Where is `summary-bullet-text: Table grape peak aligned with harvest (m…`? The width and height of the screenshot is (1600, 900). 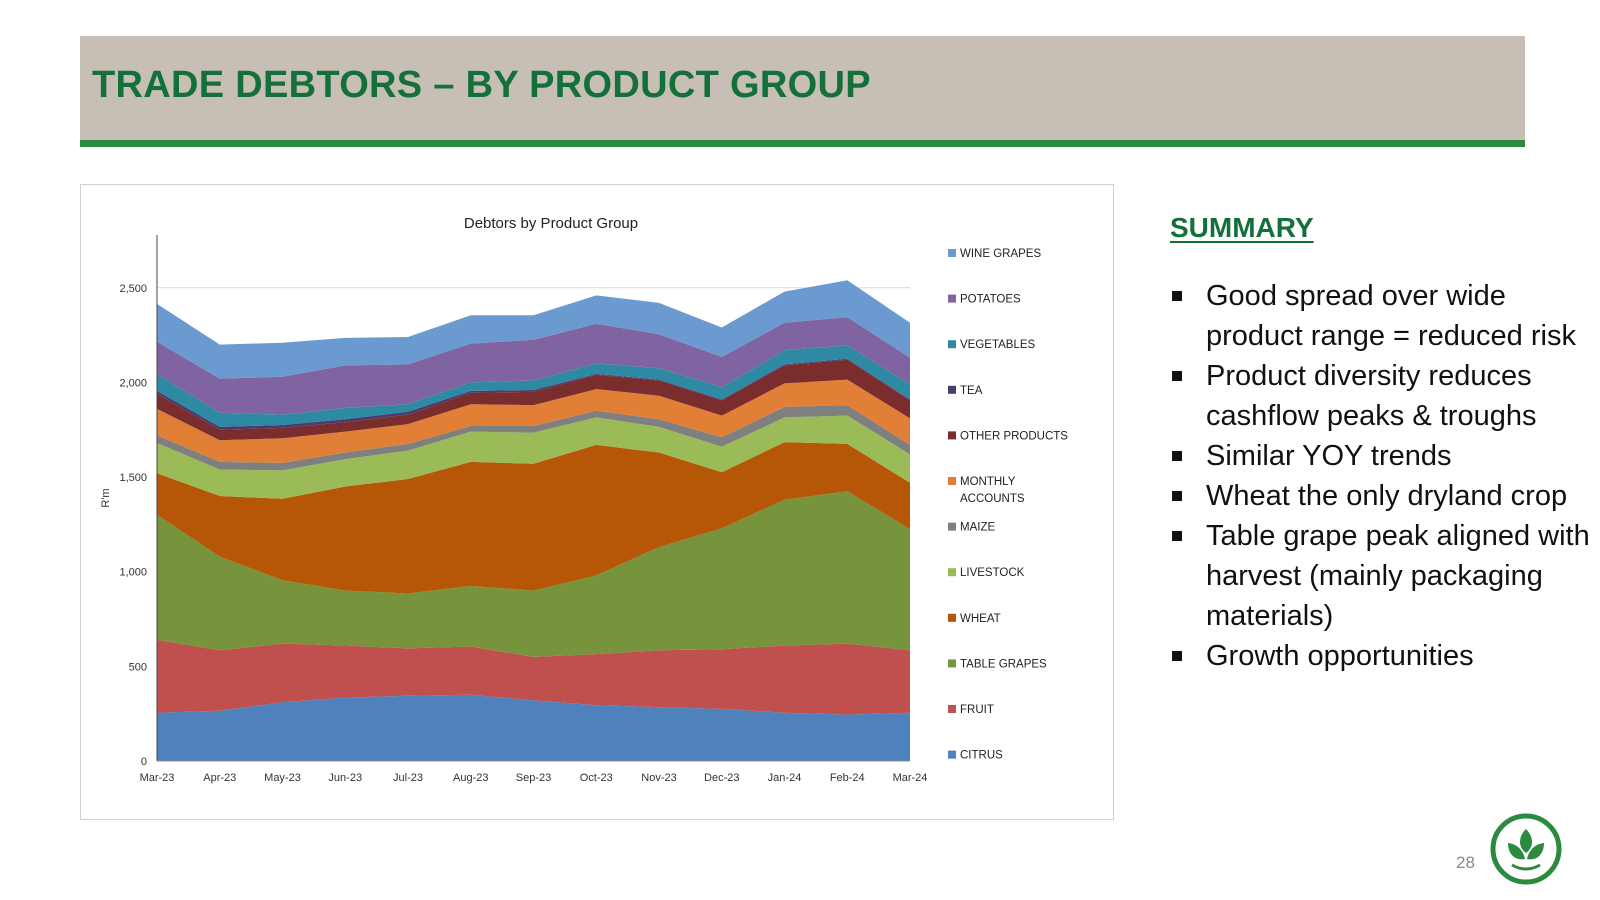 summary-bullet-text: Table grape peak aligned with harvest (m… is located at coordinates (1398, 576).